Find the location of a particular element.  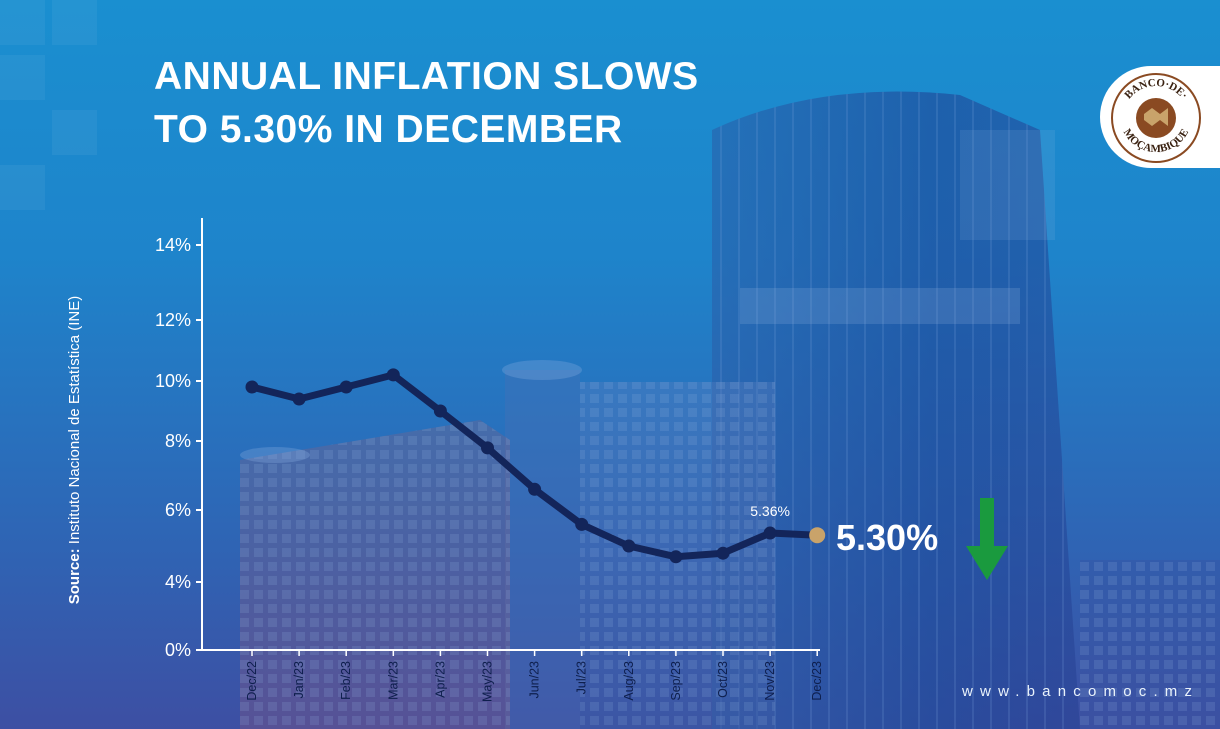

data-labels: 5.36% is located at coordinates (770, 511).